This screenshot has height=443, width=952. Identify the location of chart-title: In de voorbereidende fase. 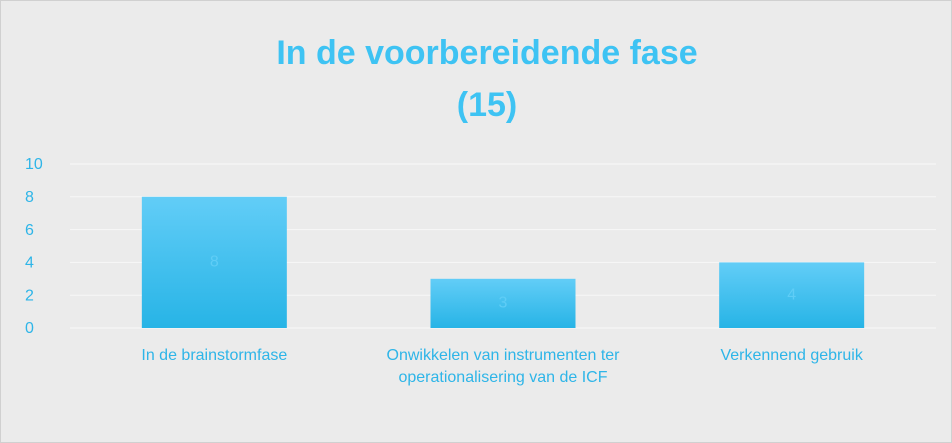
(486, 53).